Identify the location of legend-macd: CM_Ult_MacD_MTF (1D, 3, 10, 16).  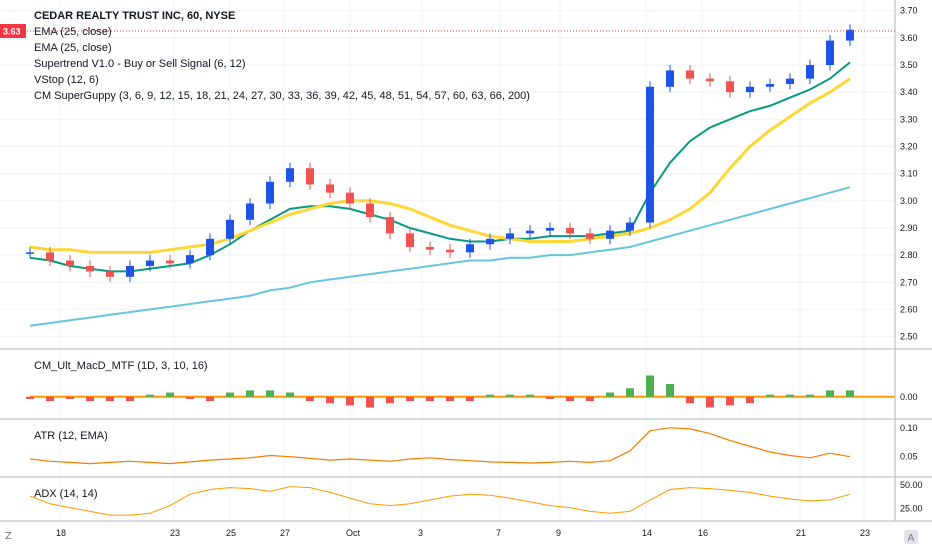
(121, 366).